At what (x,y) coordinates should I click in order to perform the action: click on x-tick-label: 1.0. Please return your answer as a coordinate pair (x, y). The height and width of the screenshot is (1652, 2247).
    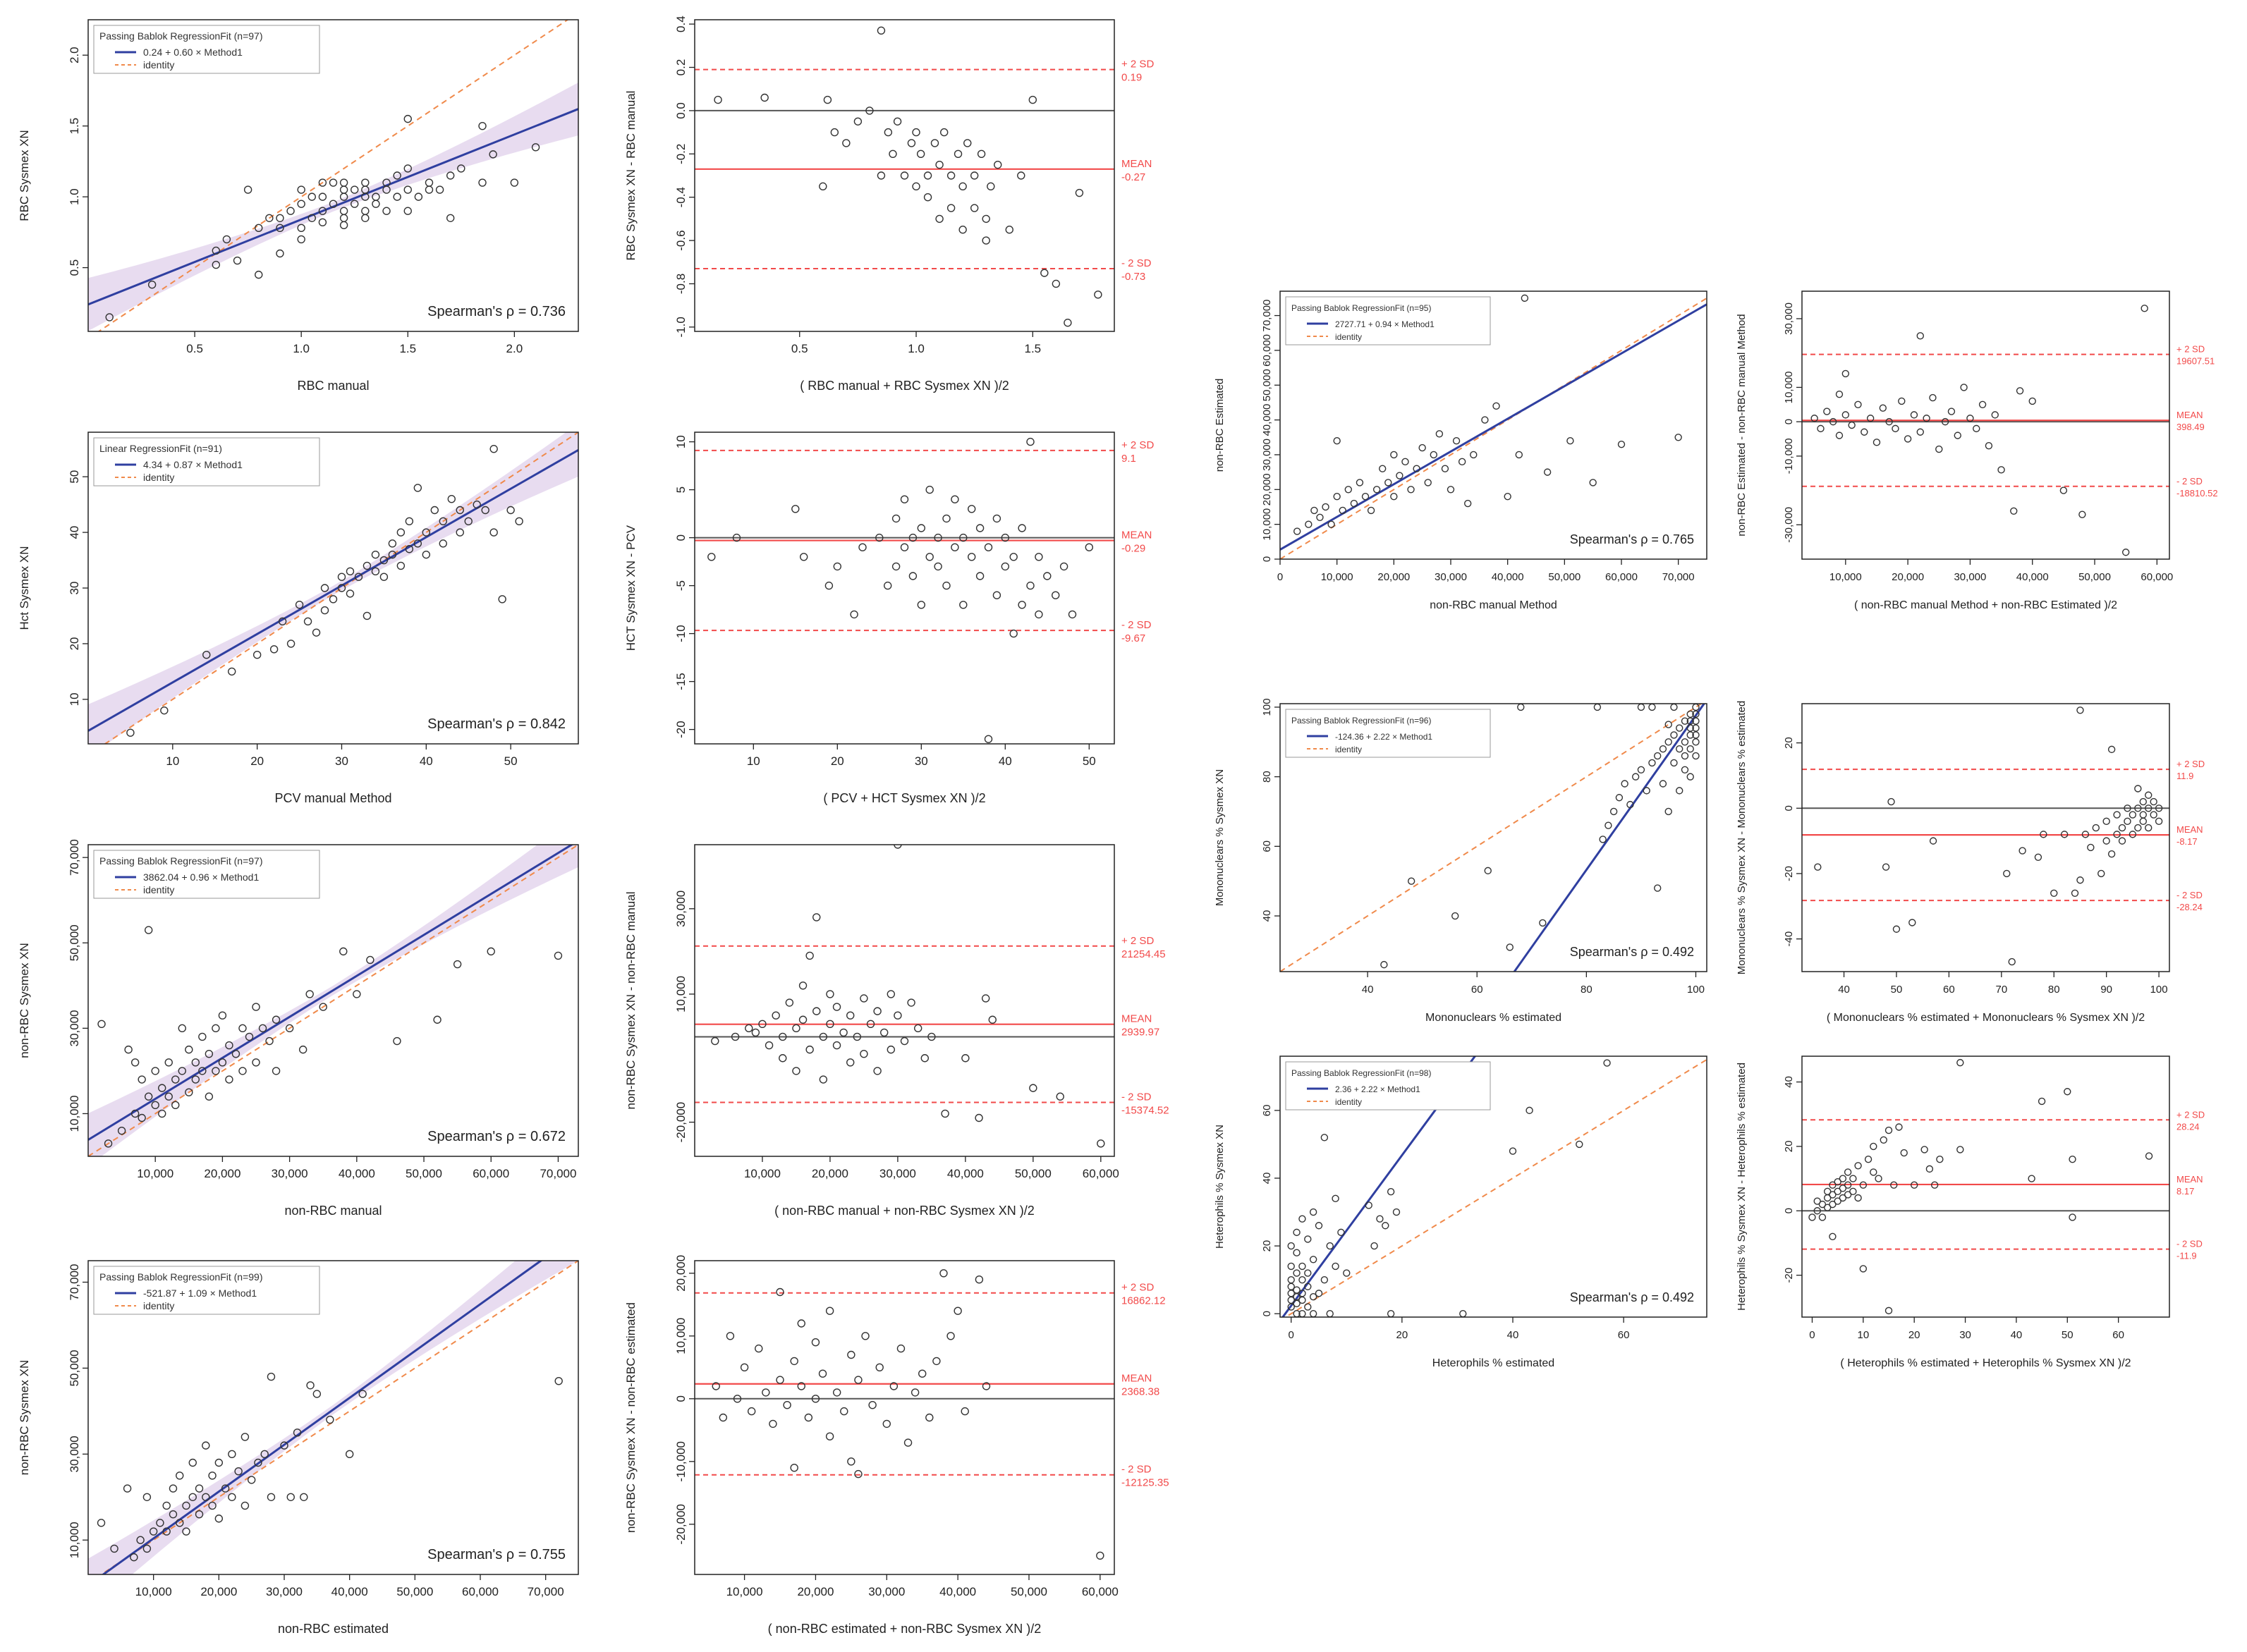
    Looking at the image, I should click on (916, 349).